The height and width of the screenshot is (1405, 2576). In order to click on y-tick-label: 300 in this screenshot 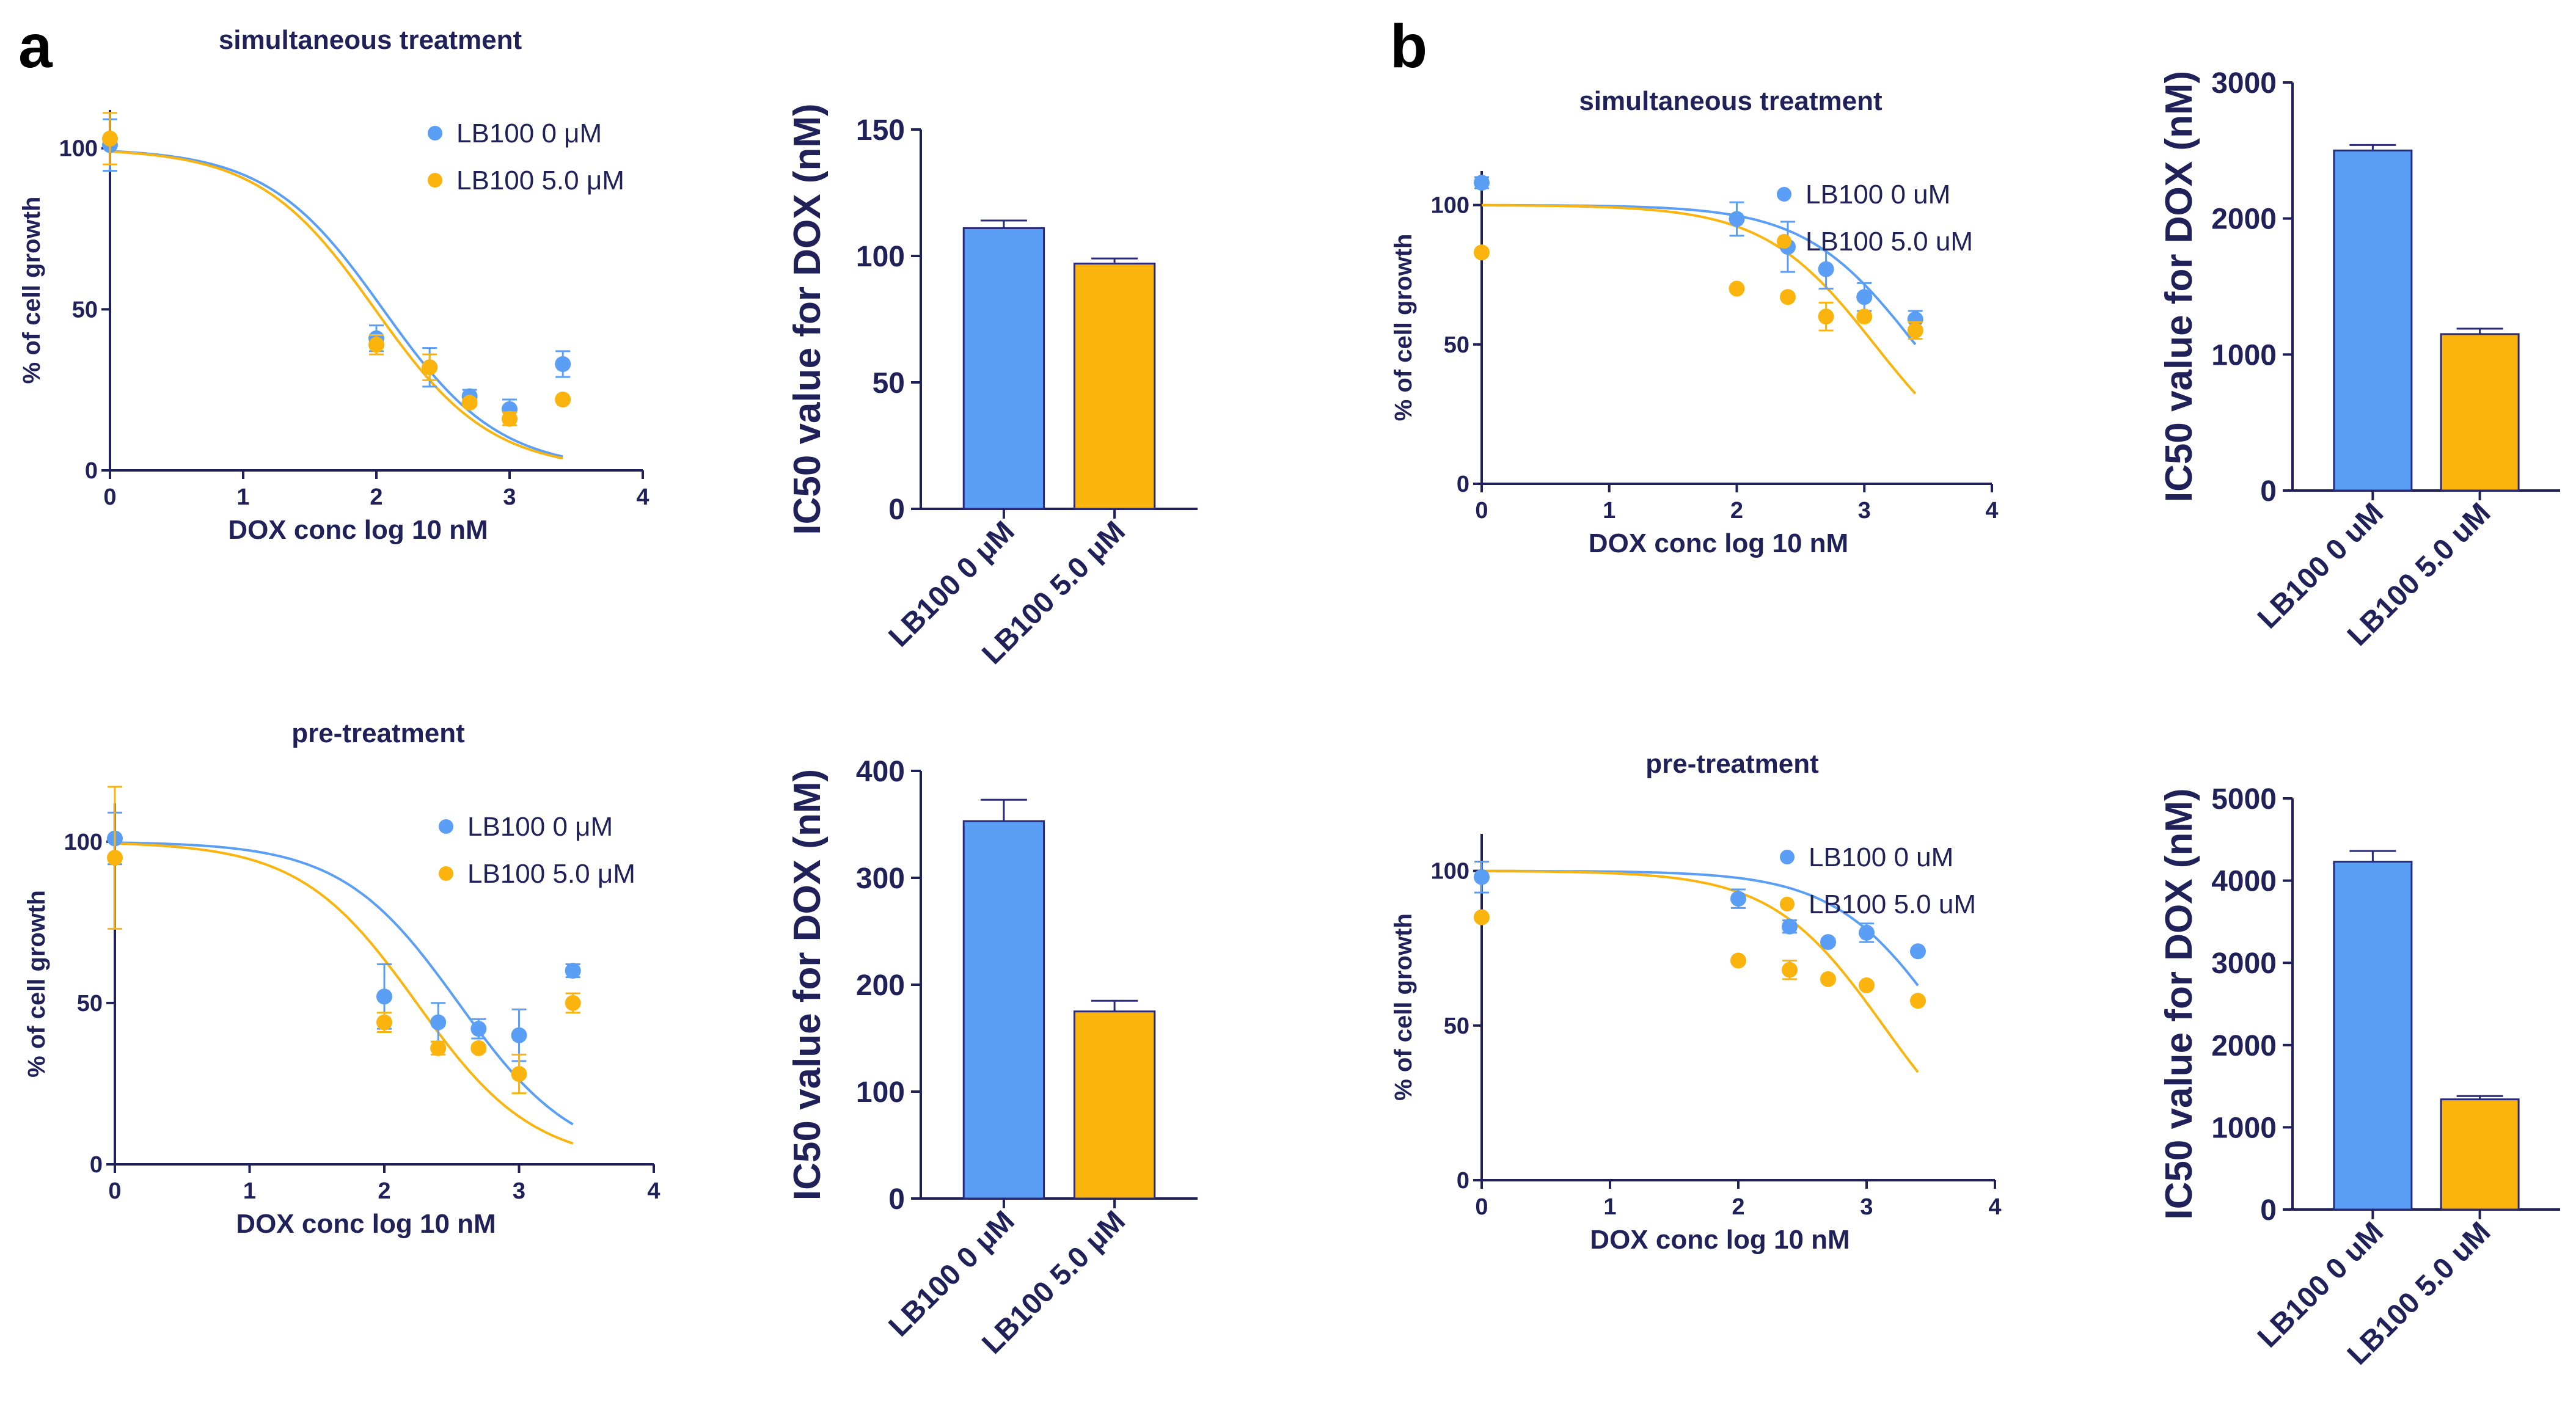, I will do `click(880, 879)`.